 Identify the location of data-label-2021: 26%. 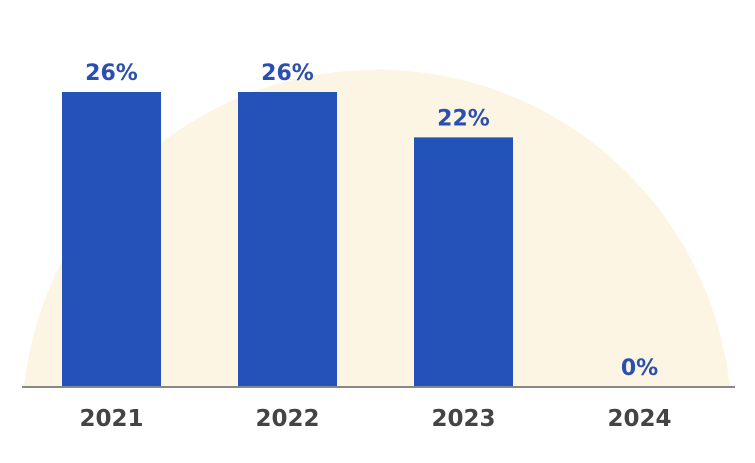
(111, 73).